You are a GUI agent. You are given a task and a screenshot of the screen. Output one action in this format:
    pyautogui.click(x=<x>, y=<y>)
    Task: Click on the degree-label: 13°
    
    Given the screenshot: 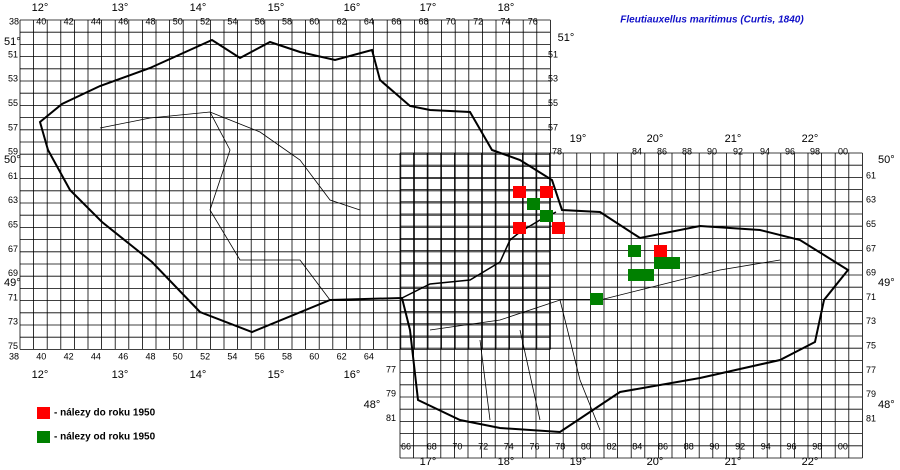 What is the action you would take?
    pyautogui.click(x=120, y=8)
    